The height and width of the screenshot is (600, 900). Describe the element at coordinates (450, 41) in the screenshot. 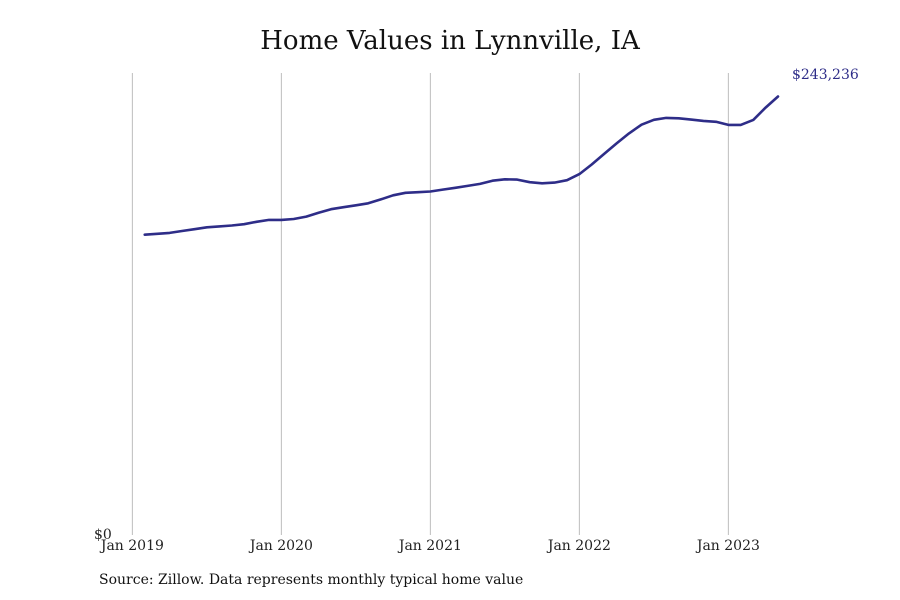

I see `chart-title: Home Values in Lynnville, IA` at that location.